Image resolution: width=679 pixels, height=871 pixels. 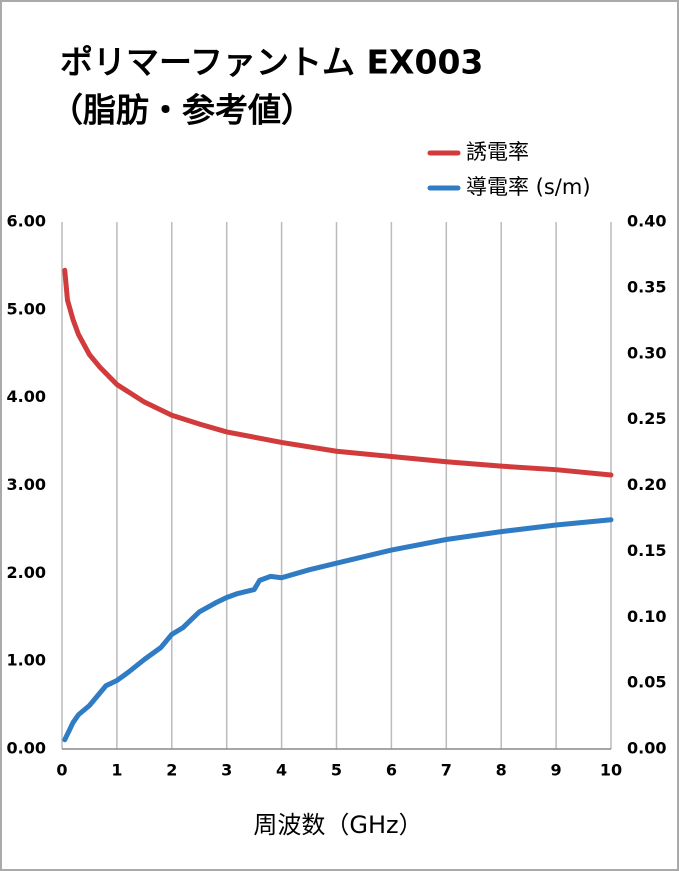 What do you see at coordinates (646, 221) in the screenshot?
I see `y2-tick-label: 0.40` at bounding box center [646, 221].